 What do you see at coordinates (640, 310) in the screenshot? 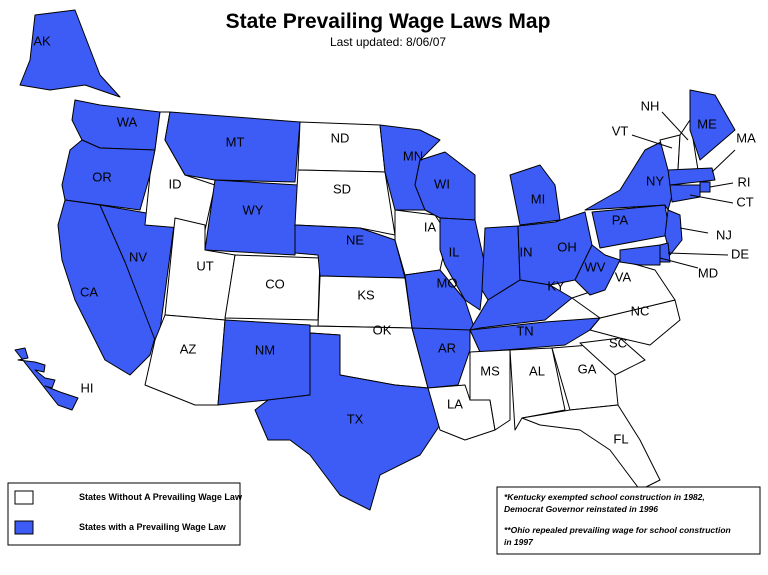
I see `state-label: NC` at bounding box center [640, 310].